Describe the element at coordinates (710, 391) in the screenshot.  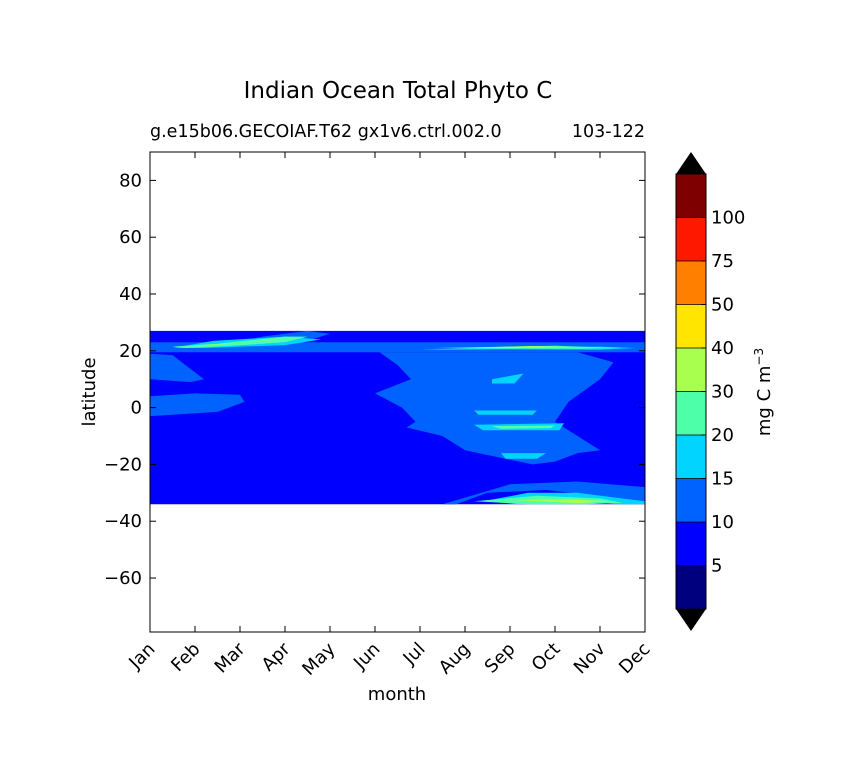
I see `colorbar: 5 10 15 20 30 40 50 75 100` at that location.